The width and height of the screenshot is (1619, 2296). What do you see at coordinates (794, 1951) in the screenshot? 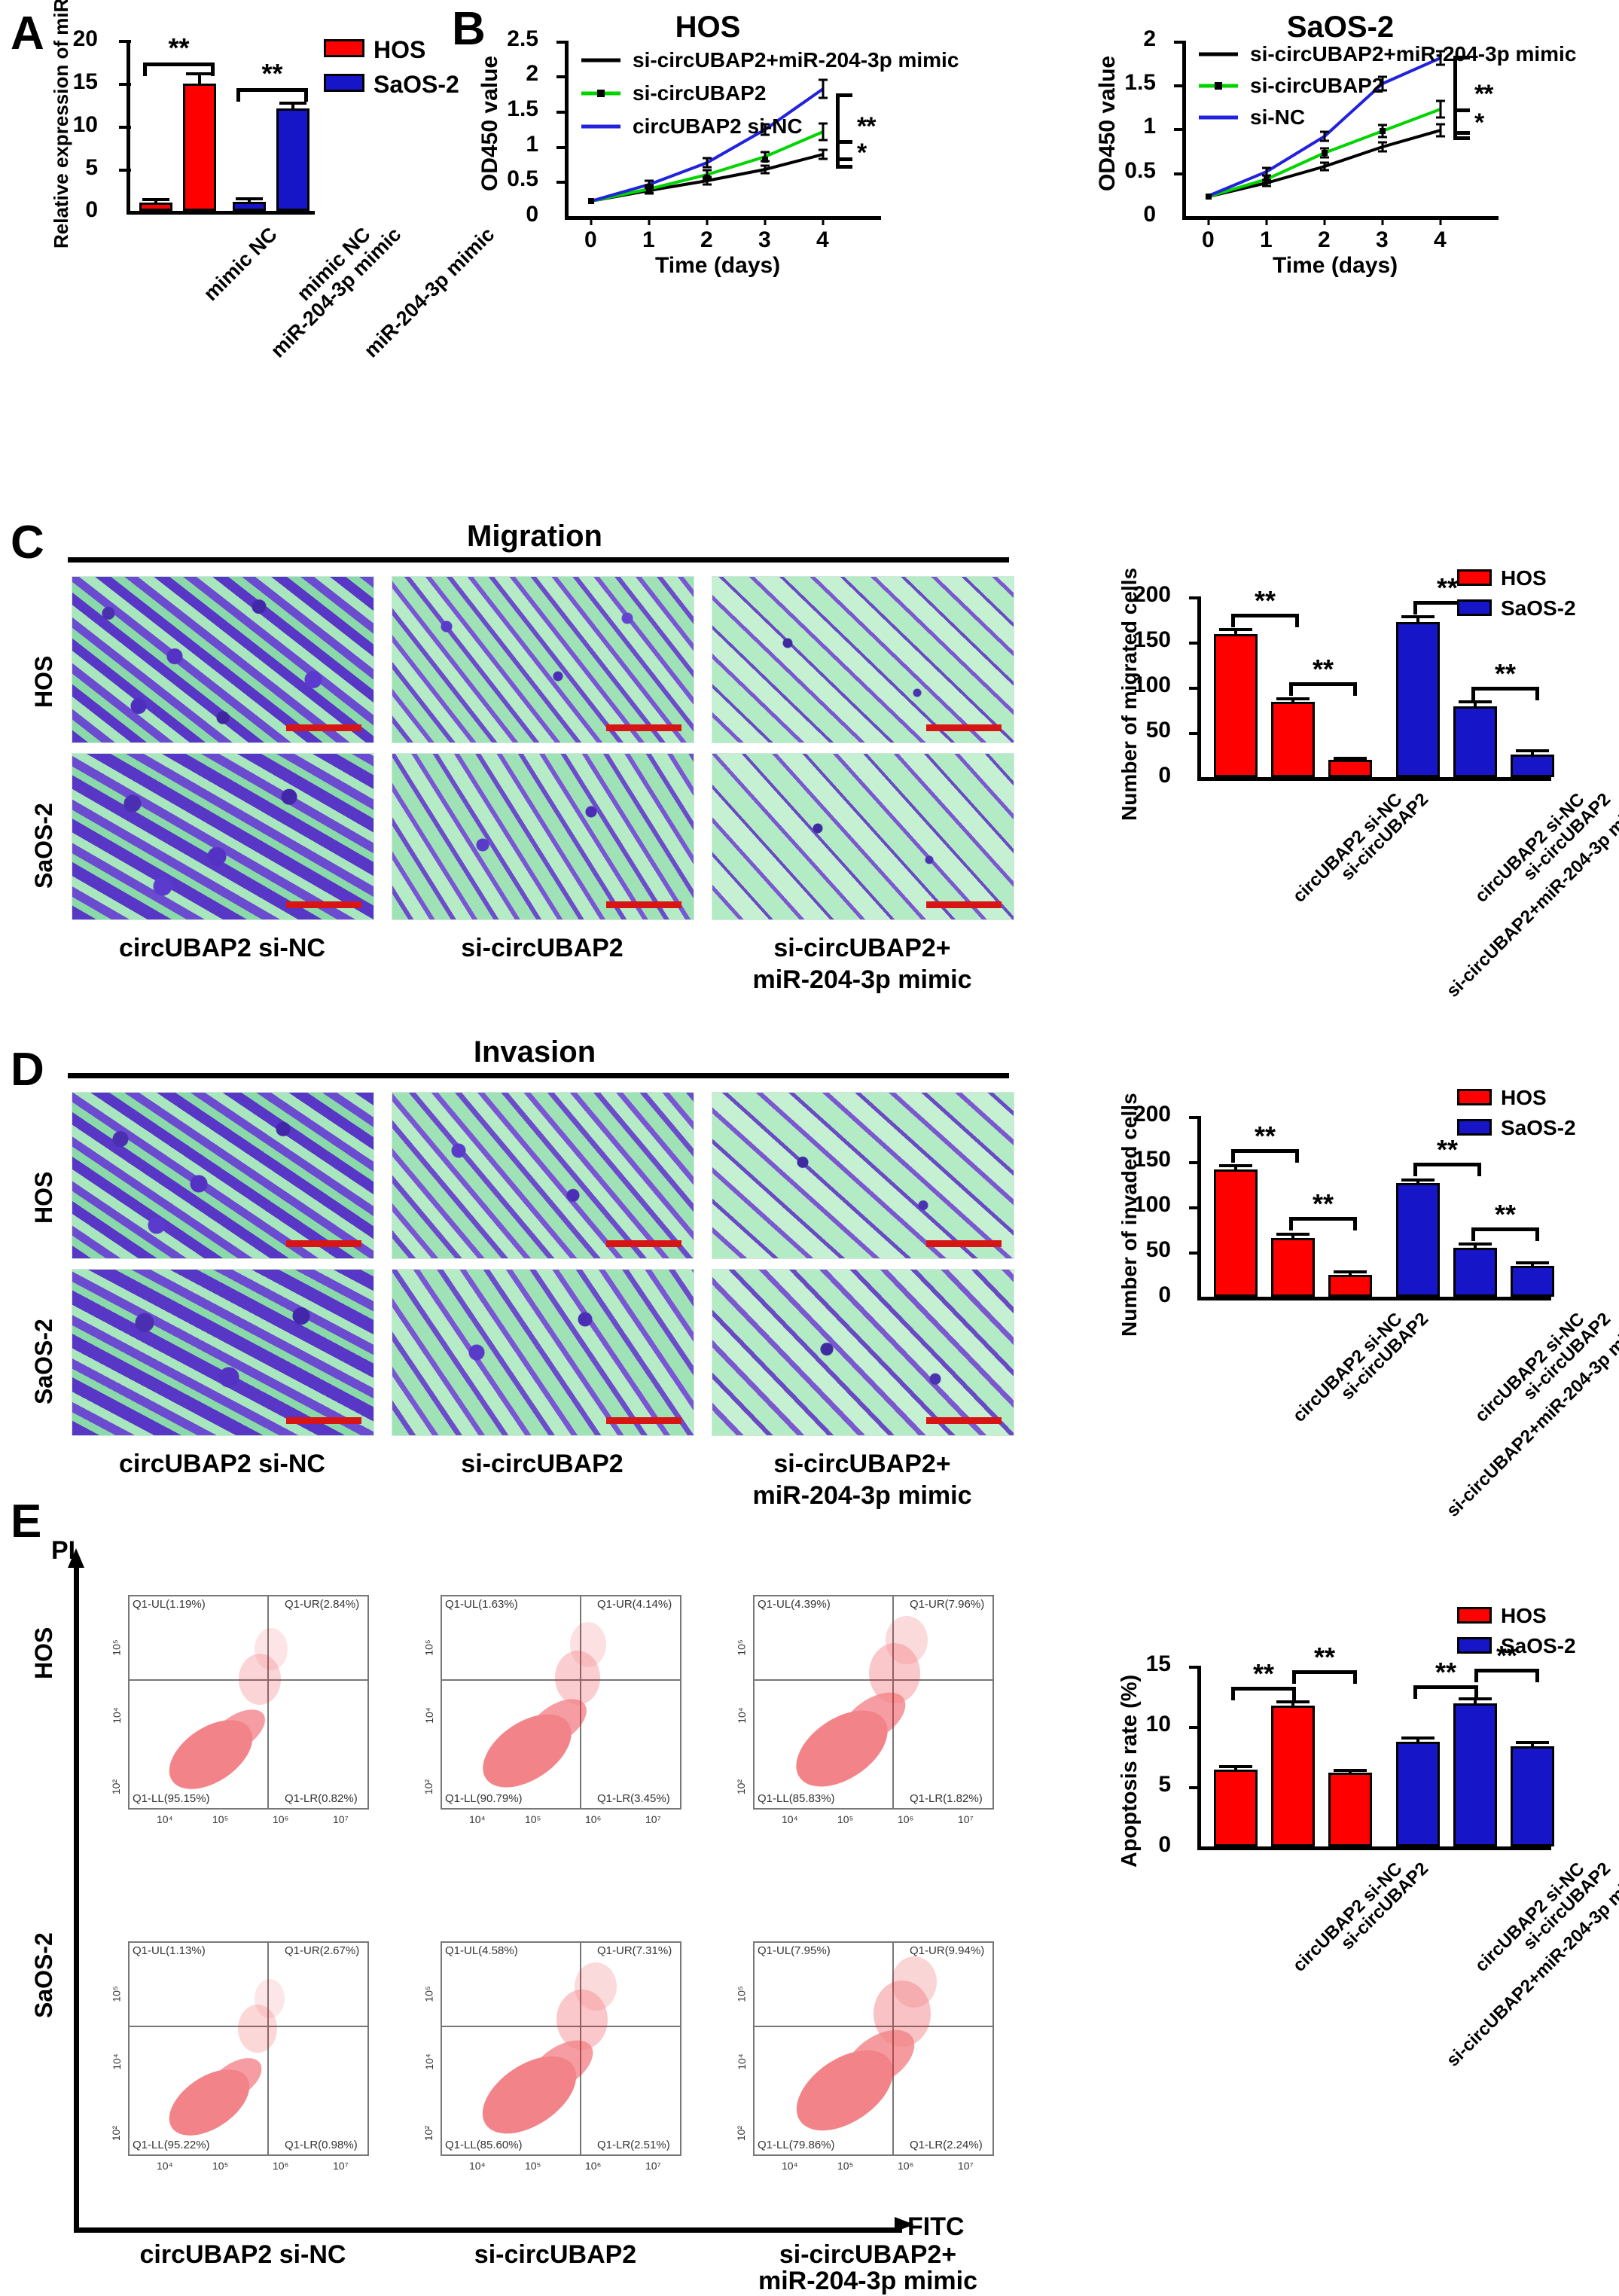
I see `flow-q-ul: Q1-UL(7.95%)` at bounding box center [794, 1951].